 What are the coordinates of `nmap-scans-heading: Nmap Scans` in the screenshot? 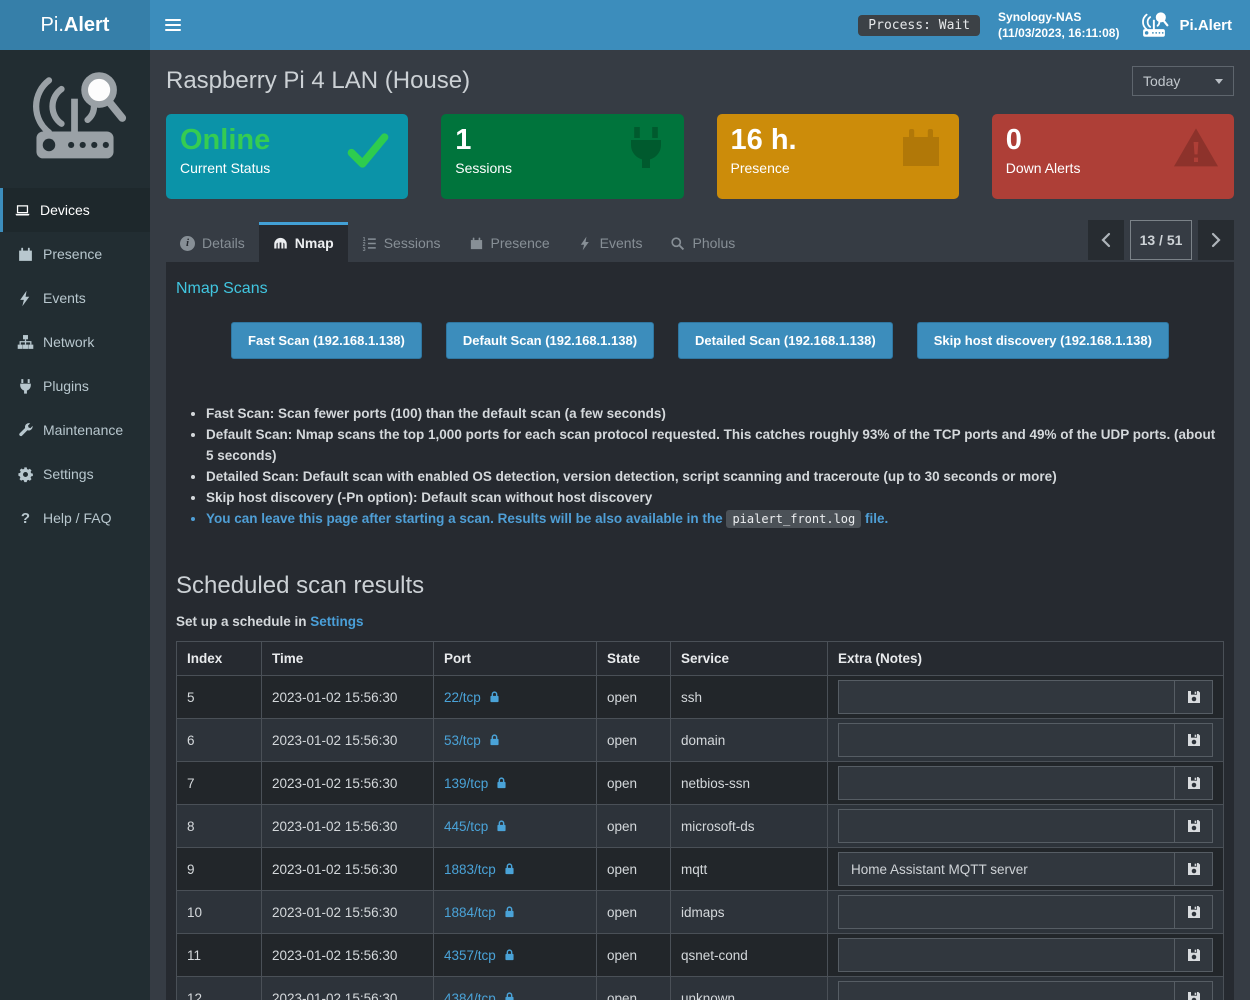 It's located at (222, 288).